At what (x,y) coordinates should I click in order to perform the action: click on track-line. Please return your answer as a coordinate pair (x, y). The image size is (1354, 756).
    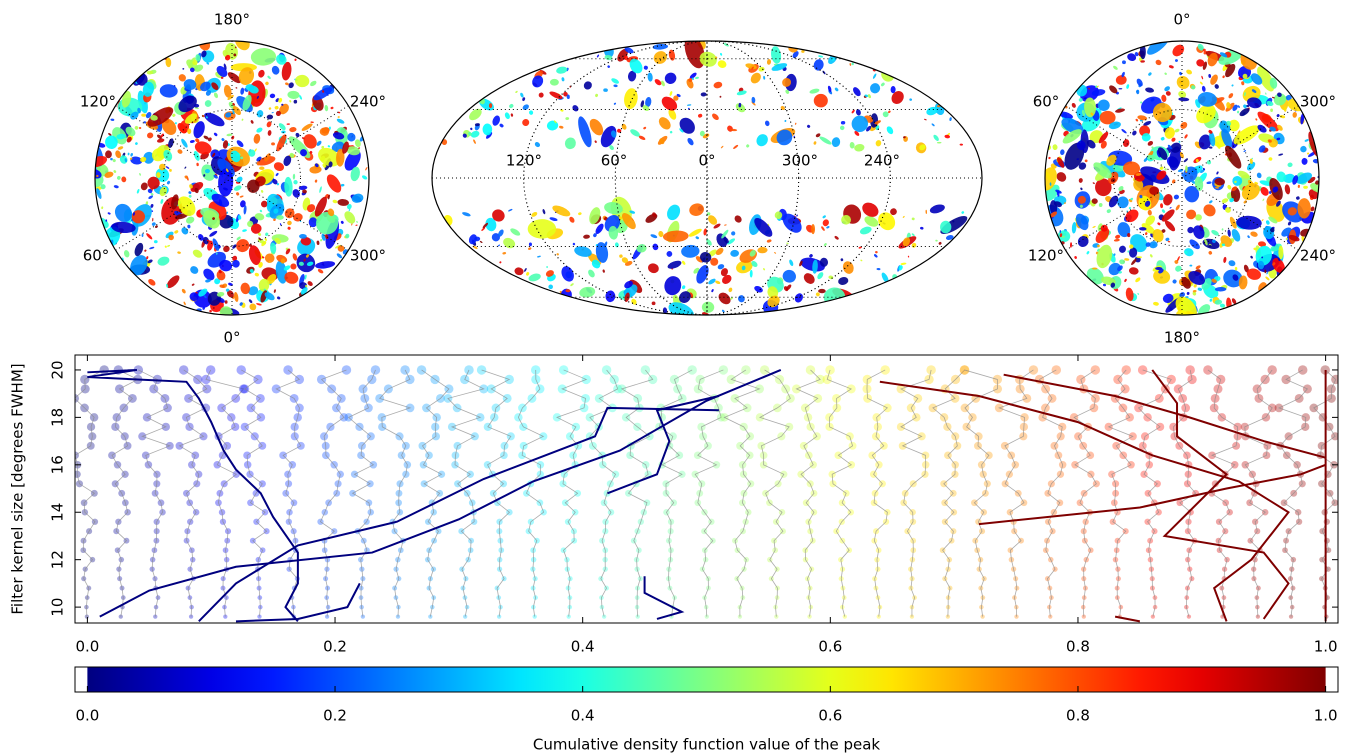
    Looking at the image, I should click on (1220, 494).